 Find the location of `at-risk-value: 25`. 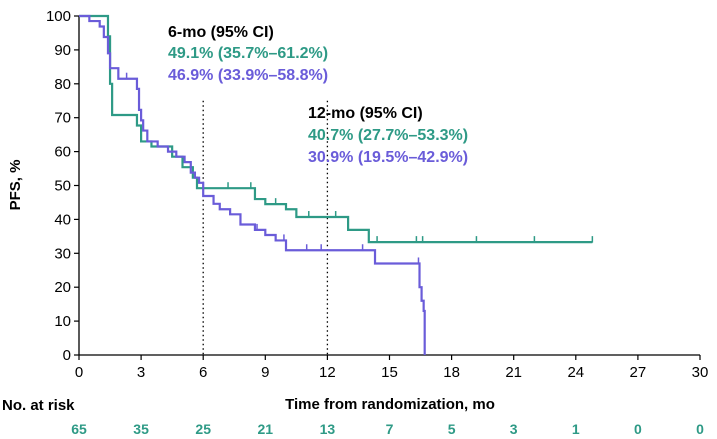

at-risk-value: 25 is located at coordinates (203, 429).